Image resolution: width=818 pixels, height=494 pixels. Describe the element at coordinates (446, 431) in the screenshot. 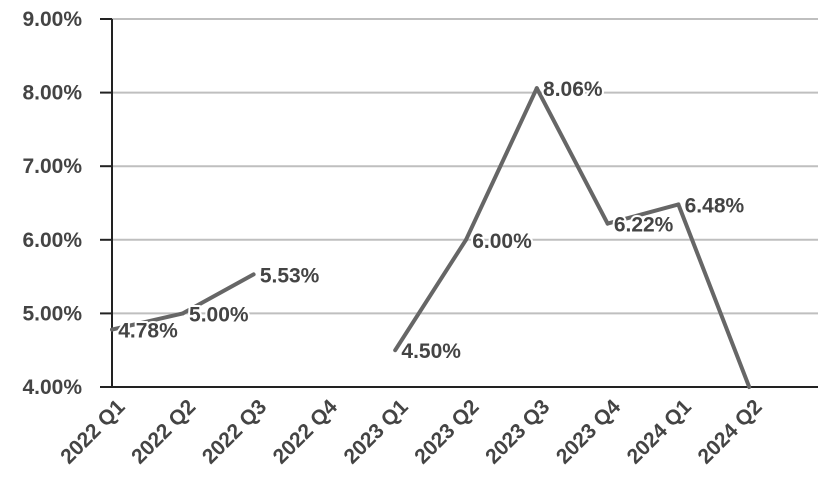

I see `x-tick-label: 2023 Q2` at that location.